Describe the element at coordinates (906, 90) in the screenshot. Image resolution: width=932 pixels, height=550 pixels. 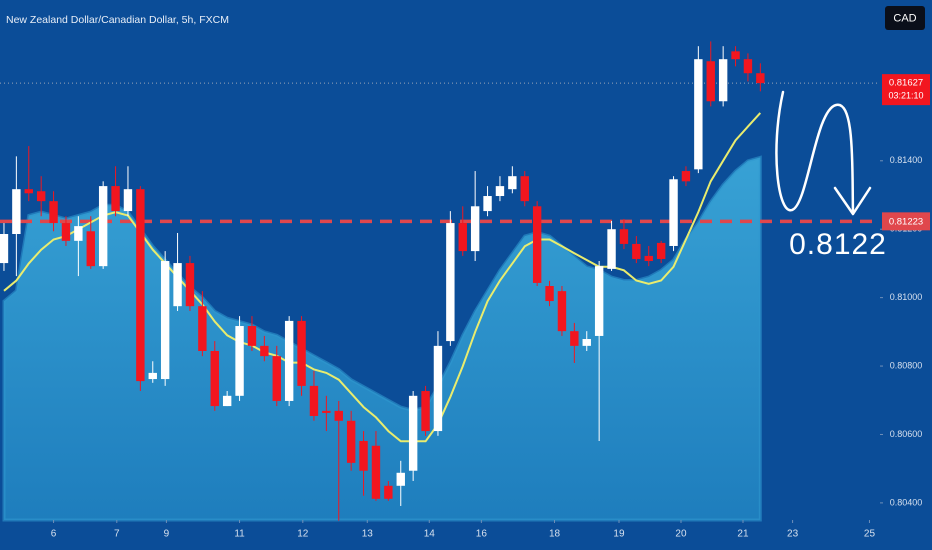
I see `price-label-box` at that location.